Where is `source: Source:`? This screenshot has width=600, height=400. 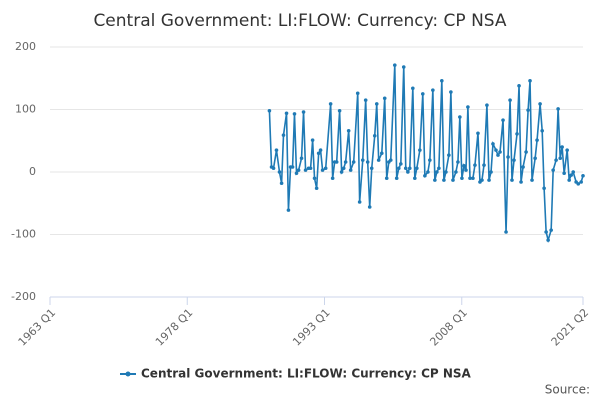 source: Source: is located at coordinates (567, 390).